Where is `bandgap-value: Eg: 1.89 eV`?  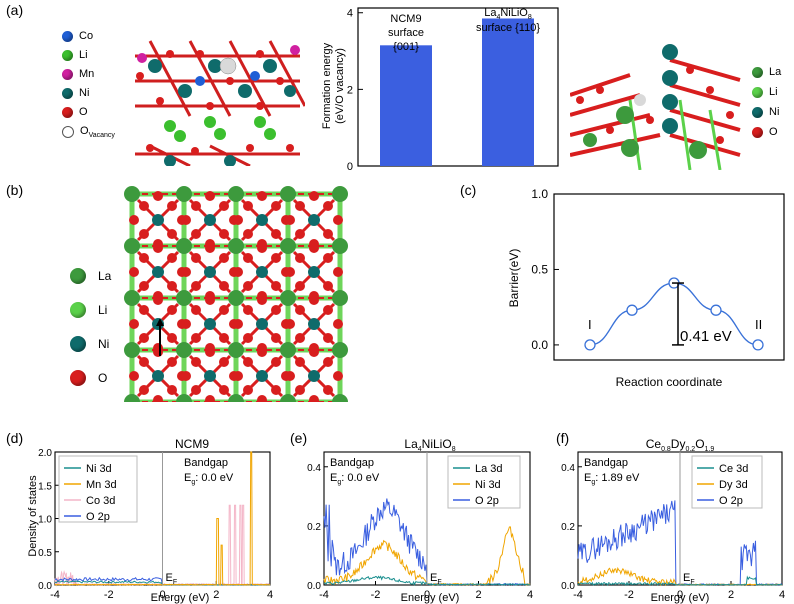 bandgap-value: Eg: 1.89 eV is located at coordinates (612, 479).